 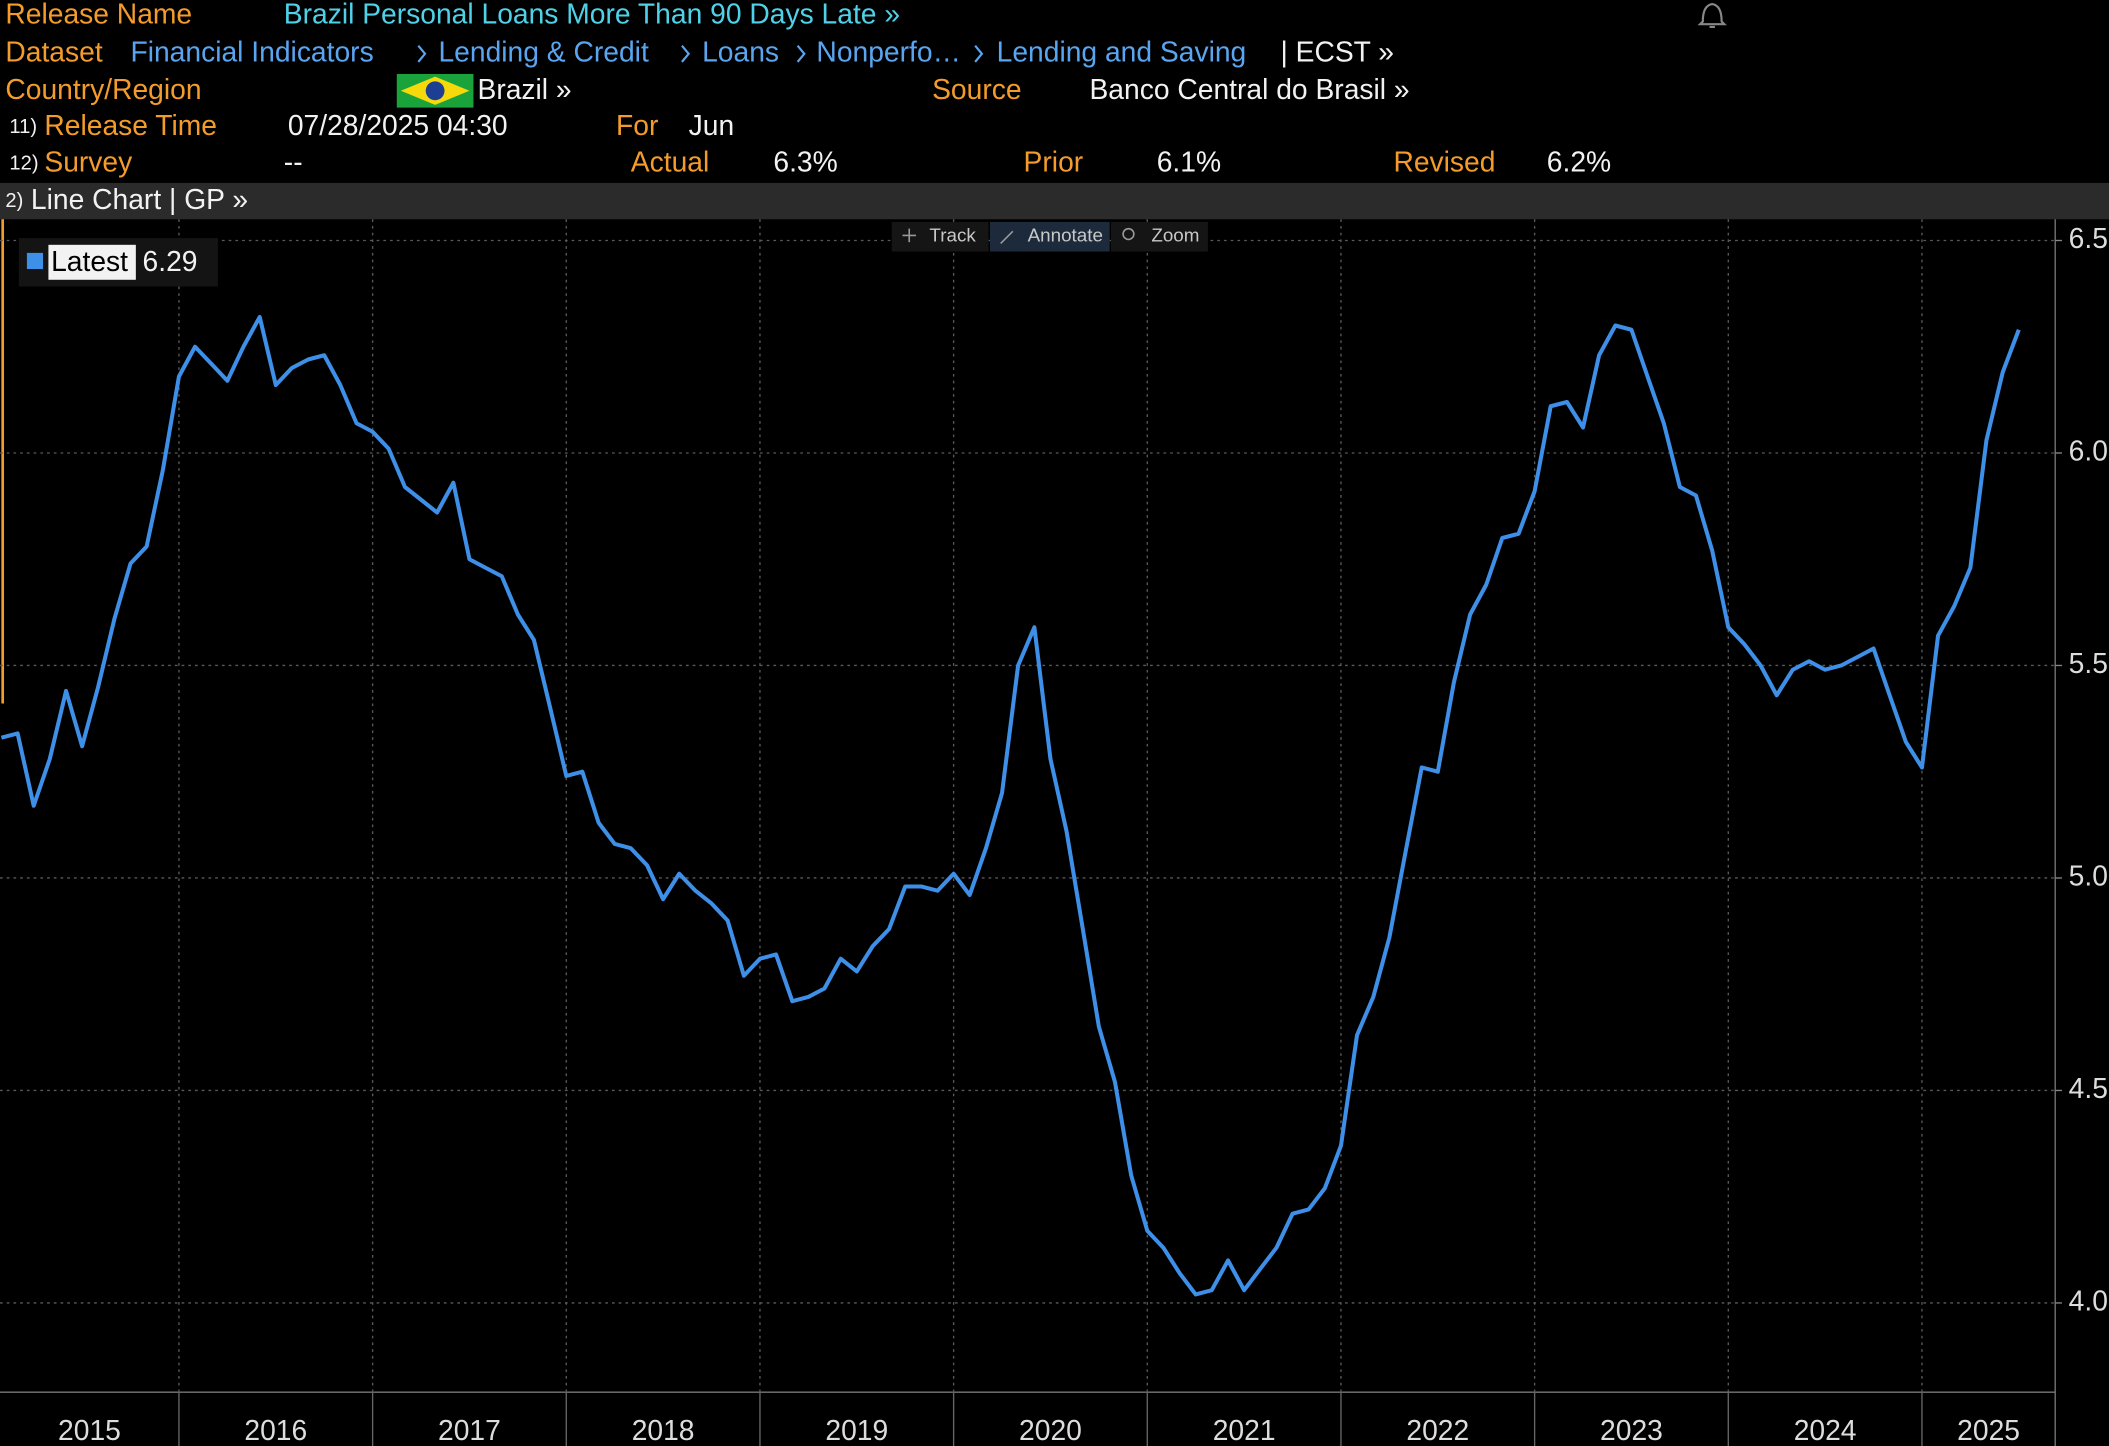 What do you see at coordinates (2089, 663) in the screenshot?
I see `y-tick-label: 5.50` at bounding box center [2089, 663].